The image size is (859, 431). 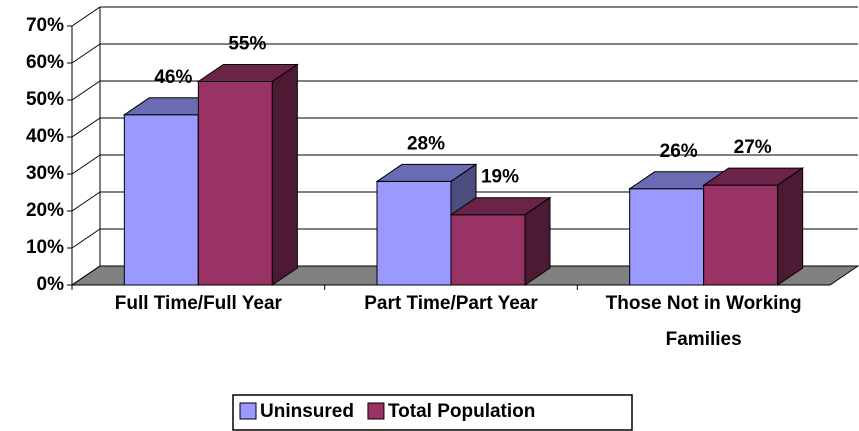 What do you see at coordinates (307, 411) in the screenshot?
I see `legend-label: Uninsured` at bounding box center [307, 411].